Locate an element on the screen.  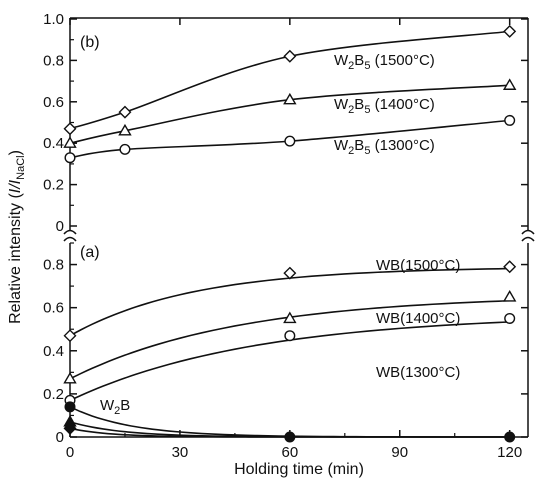
axis-break-right-upper is located at coordinates (528, 232).